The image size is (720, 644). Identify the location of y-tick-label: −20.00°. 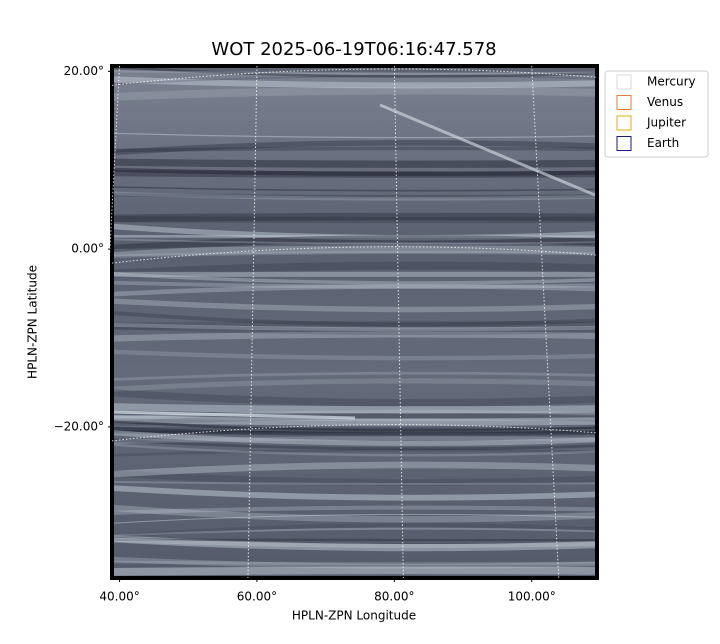
(79, 426).